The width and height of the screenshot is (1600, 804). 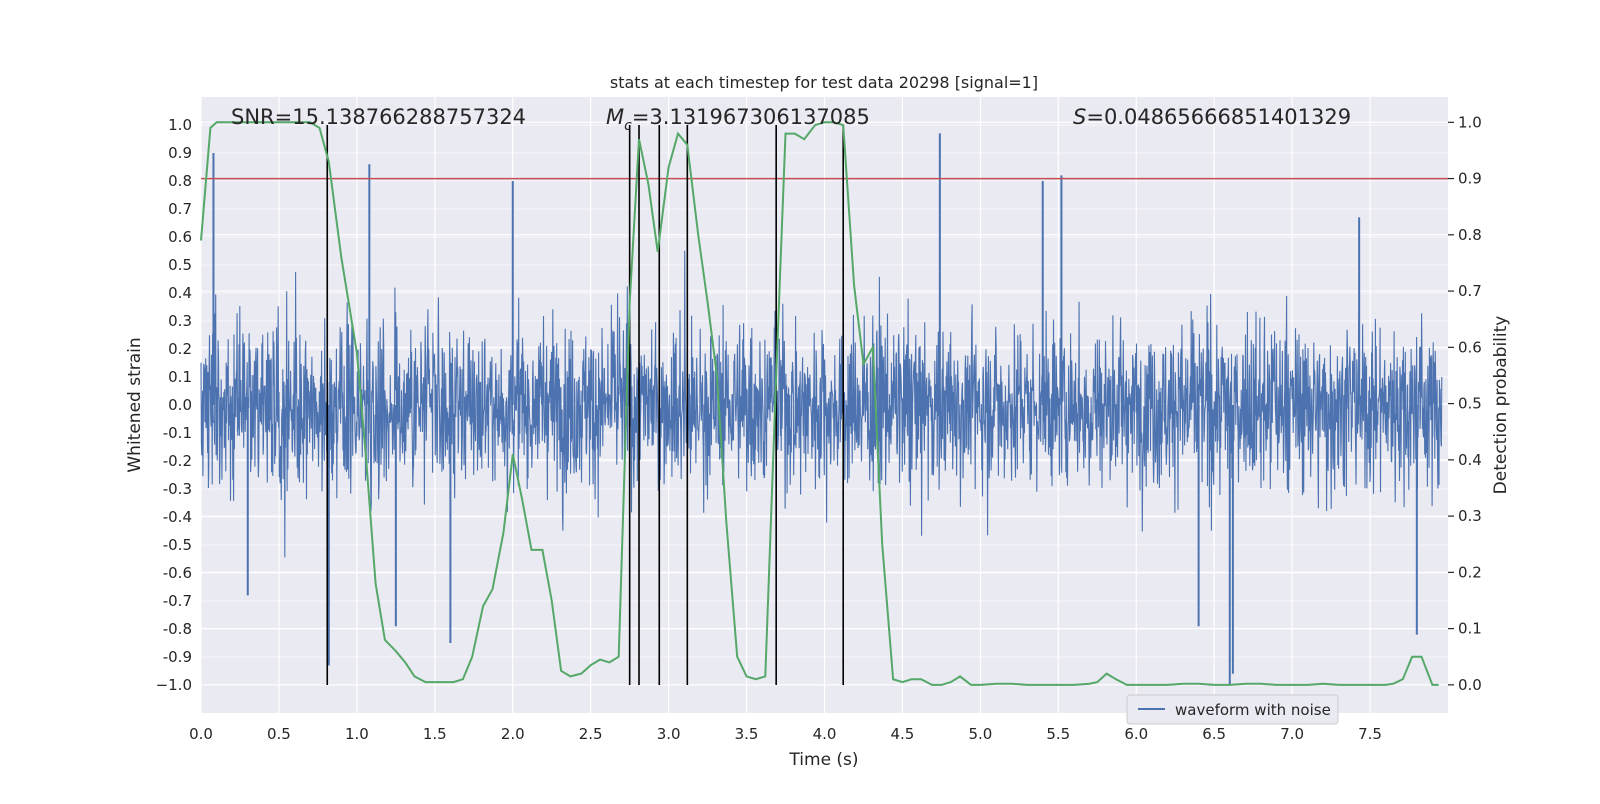 I want to click on y2-tick-label: 0.2, so click(x=1470, y=572).